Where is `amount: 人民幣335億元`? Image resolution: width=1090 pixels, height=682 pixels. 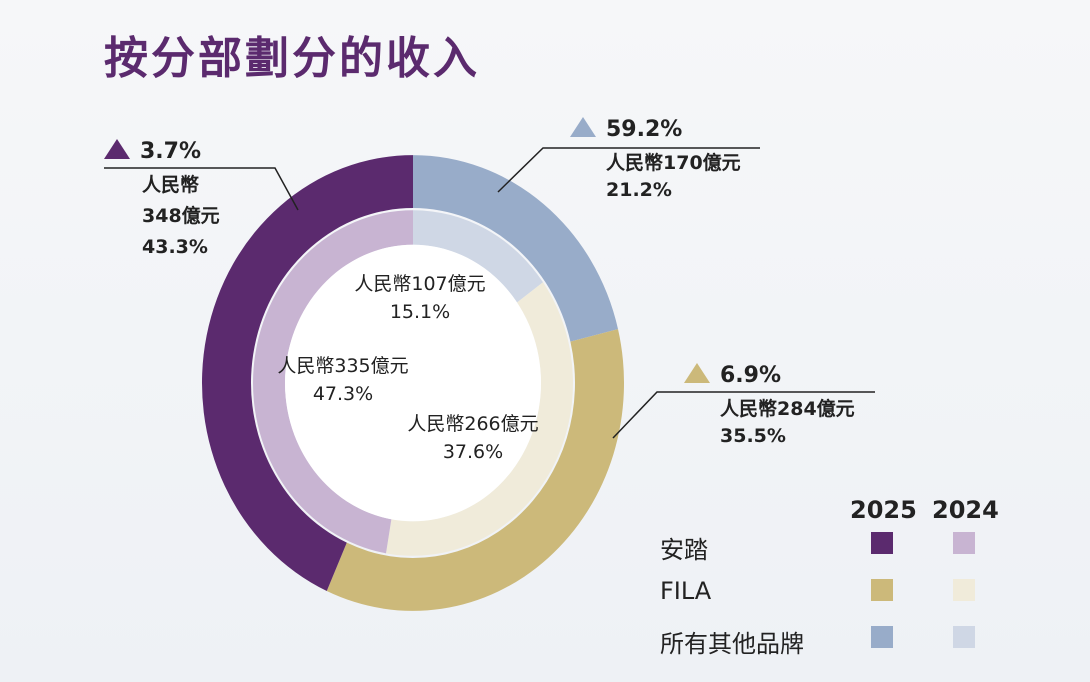
amount: 人民幣335億元 is located at coordinates (343, 366).